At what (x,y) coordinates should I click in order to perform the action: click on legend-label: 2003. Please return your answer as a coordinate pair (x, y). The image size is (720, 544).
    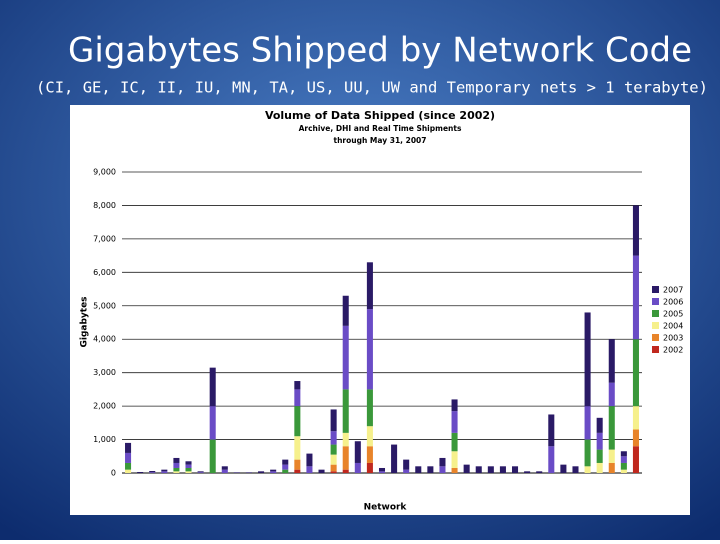
    Looking at the image, I should click on (673, 338).